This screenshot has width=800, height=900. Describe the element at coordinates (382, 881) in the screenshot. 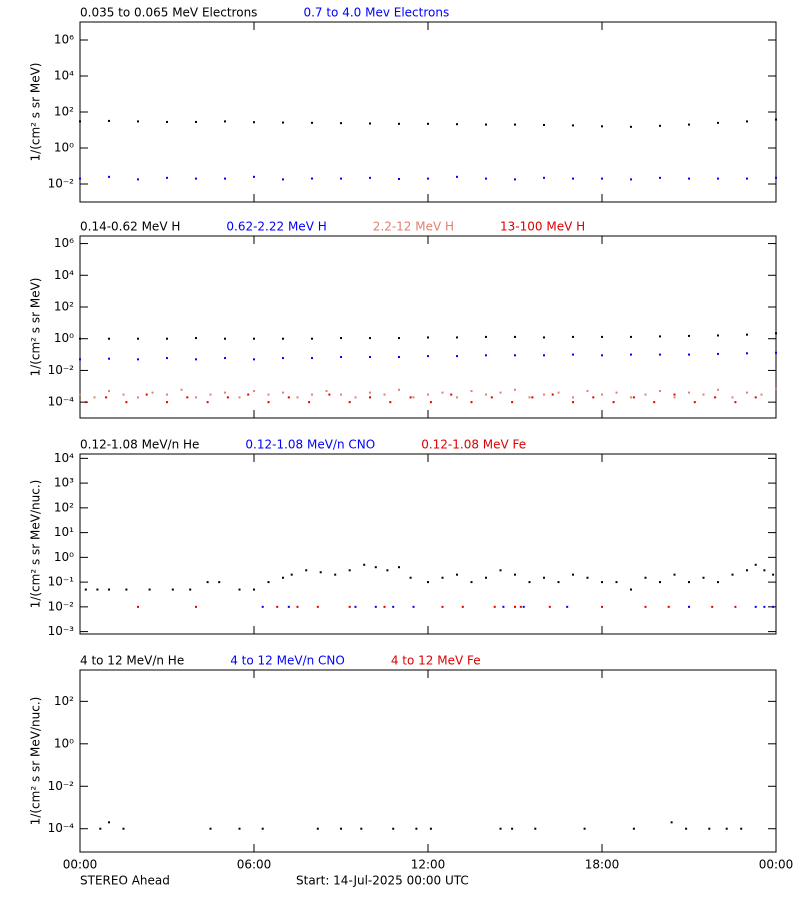

I see `footer-right: Start: 14-Jul-2025 00:00 UTC` at that location.